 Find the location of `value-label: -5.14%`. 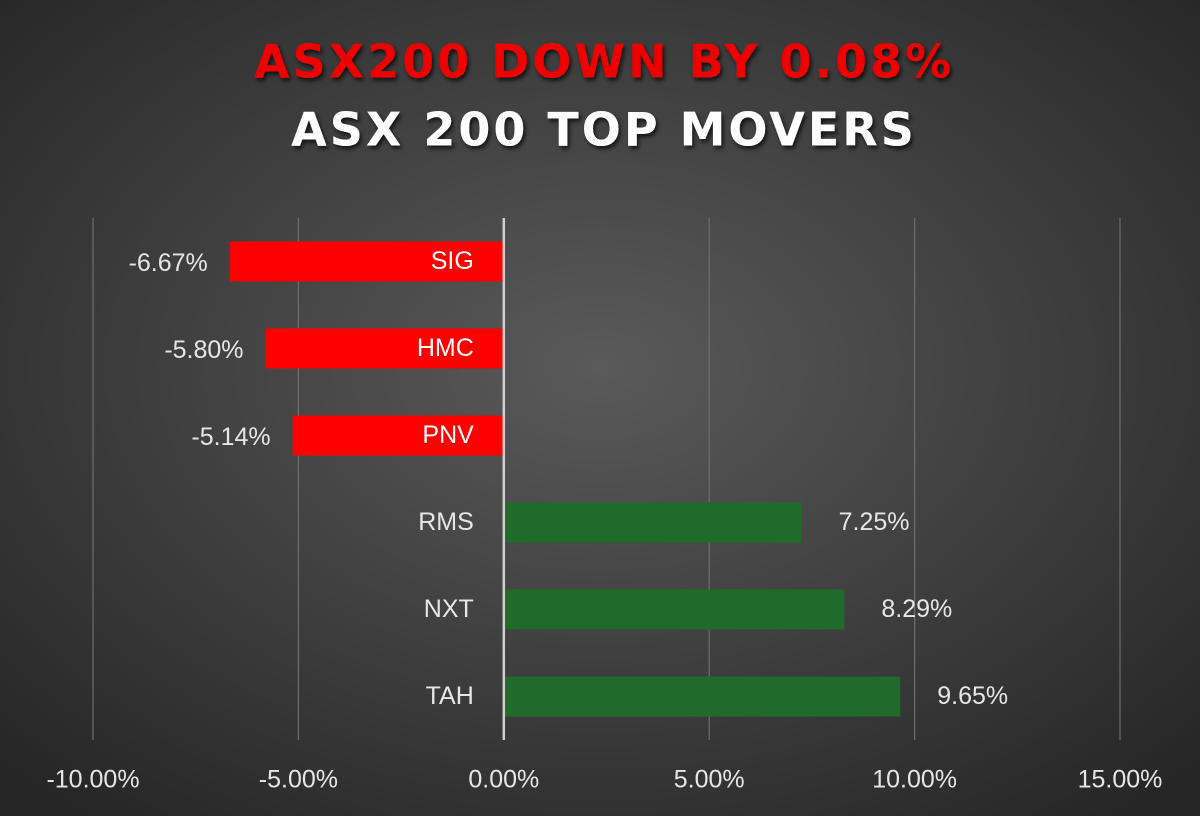

value-label: -5.14% is located at coordinates (230, 437).